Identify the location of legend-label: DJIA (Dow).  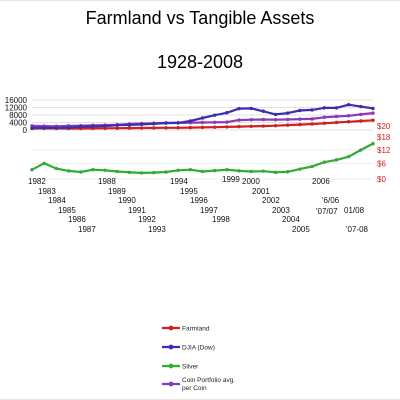
(198, 348).